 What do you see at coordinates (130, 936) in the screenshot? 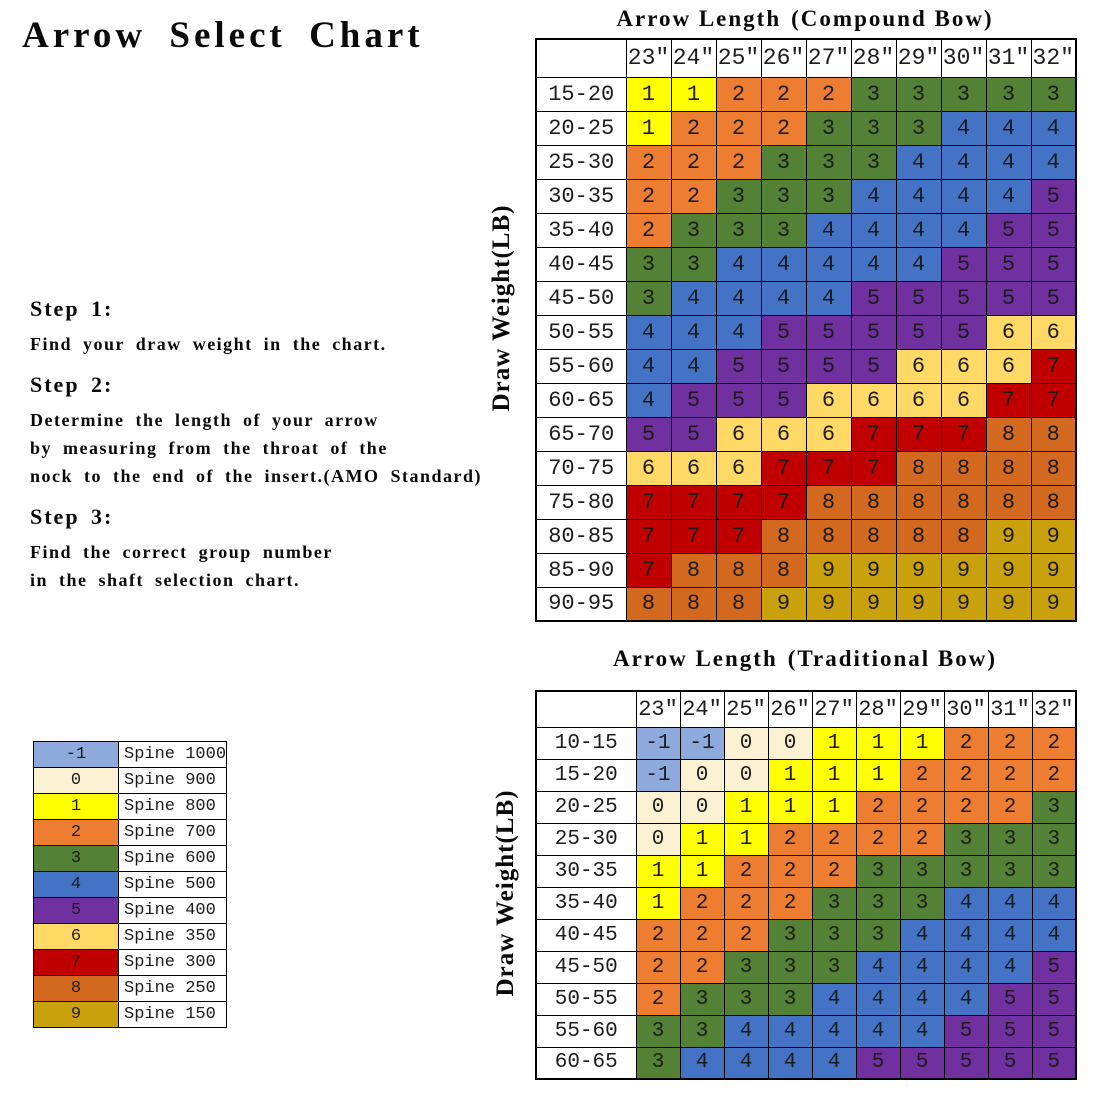
I see `legend-row: 6 Spine 350` at bounding box center [130, 936].